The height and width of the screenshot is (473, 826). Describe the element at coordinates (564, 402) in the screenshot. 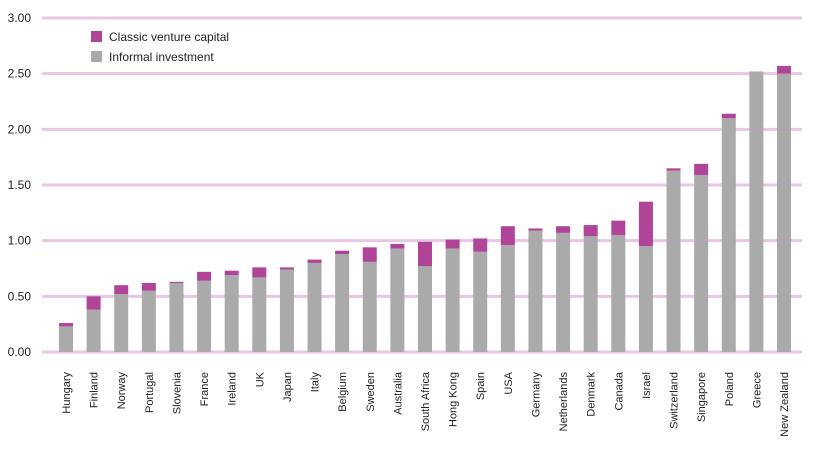

I see `x-tick-label: Netherlands` at that location.